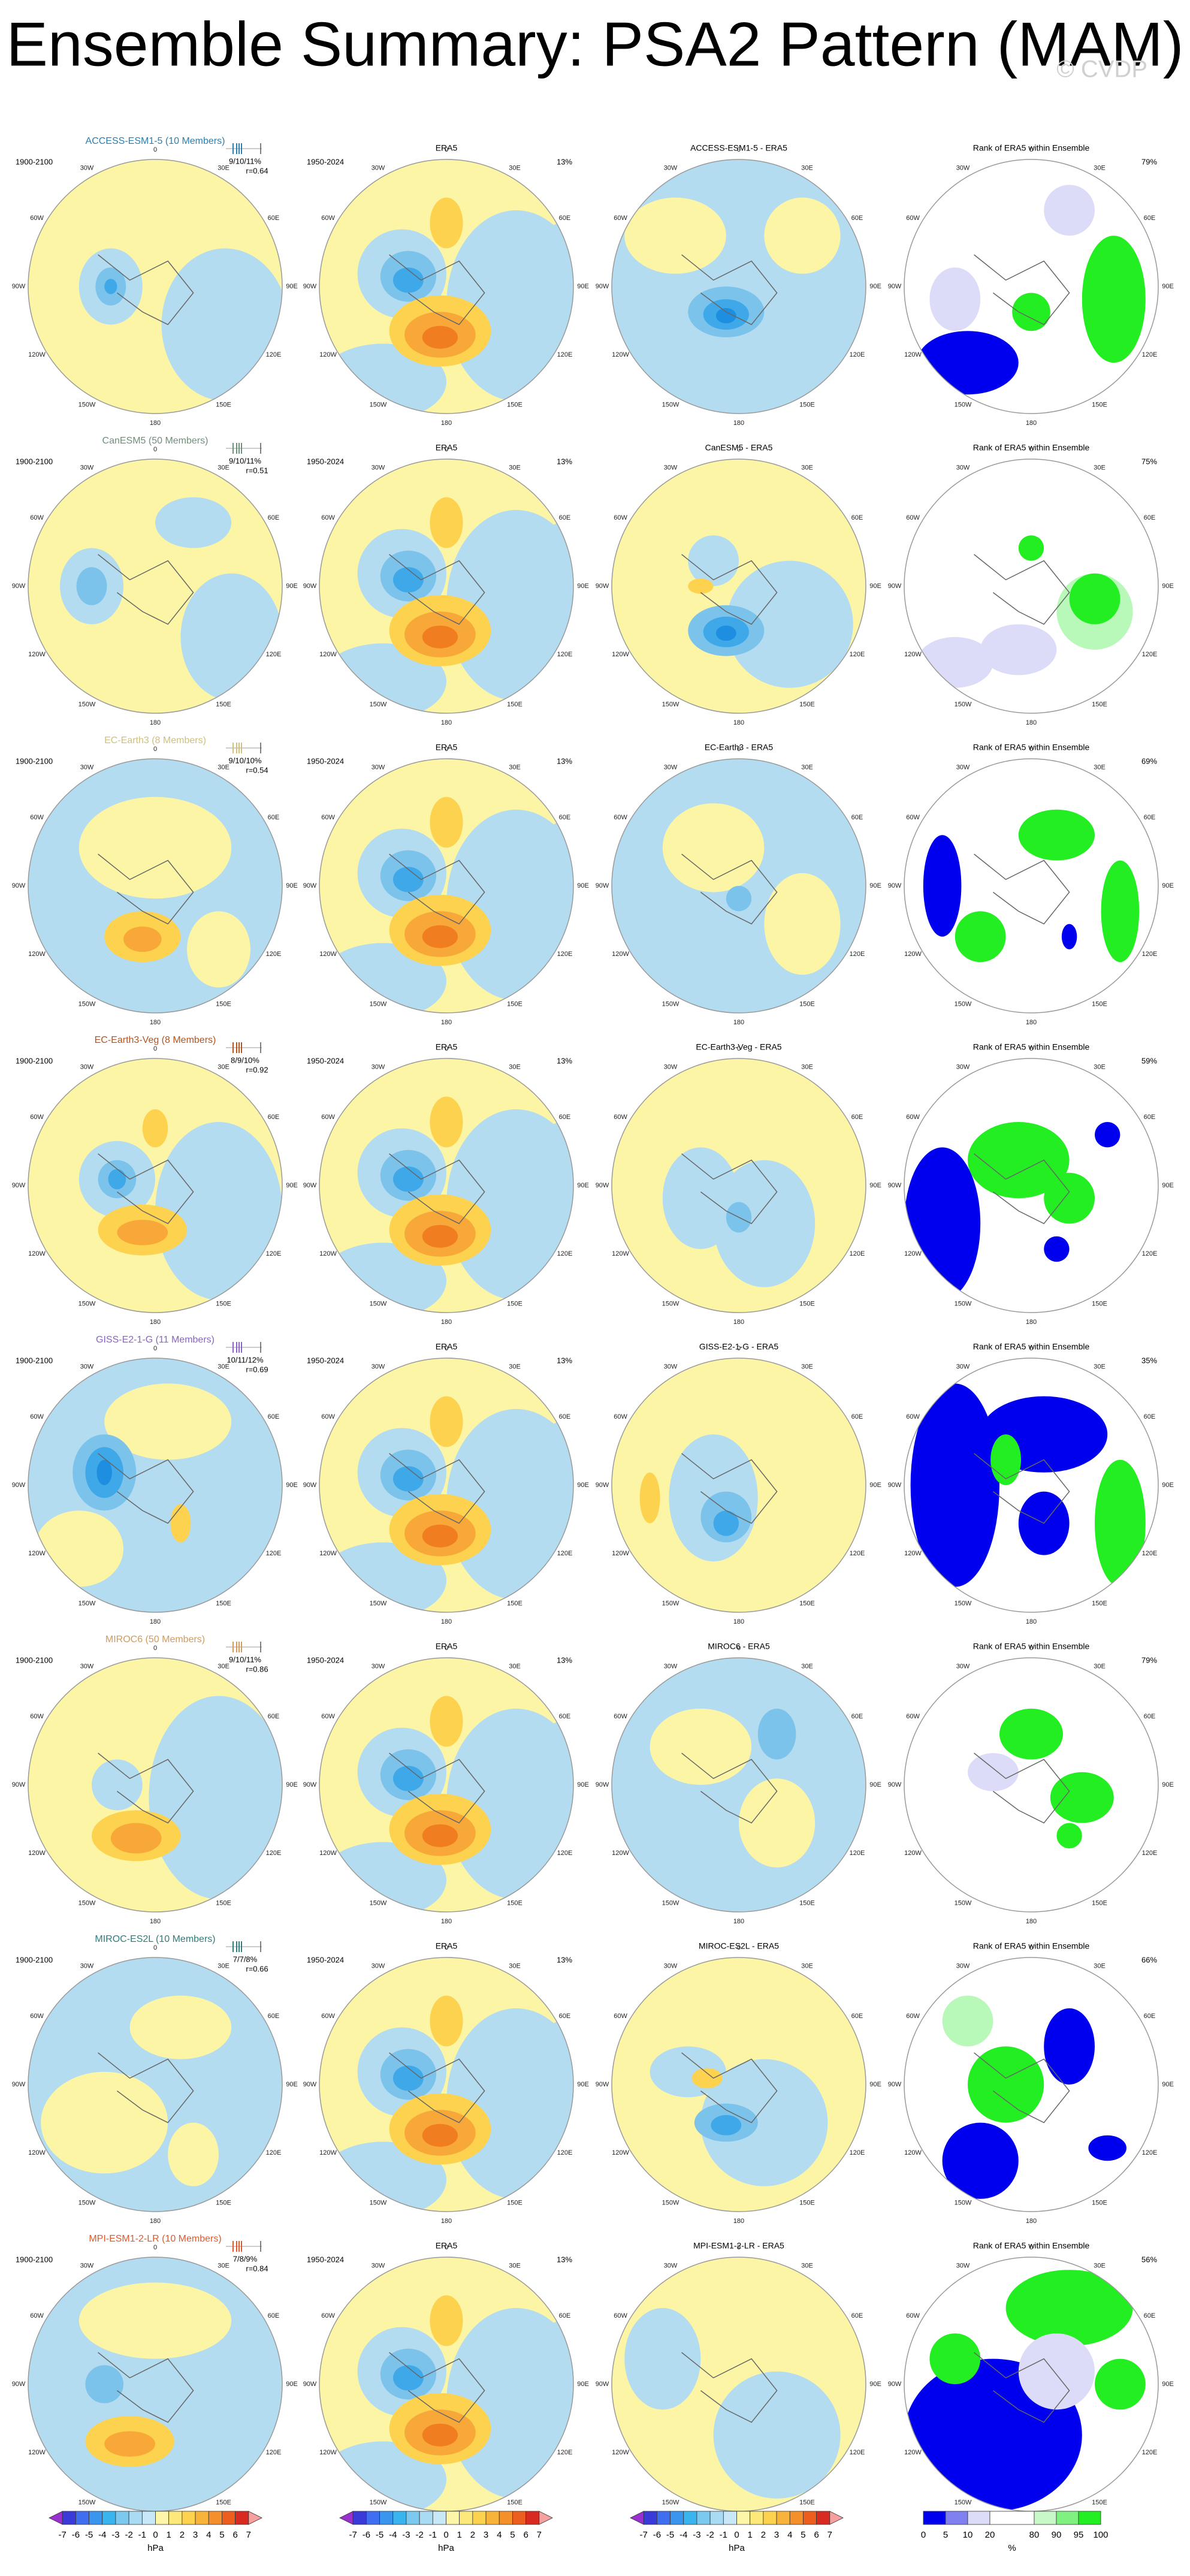 This screenshot has height=2576, width=1190. What do you see at coordinates (257, 770) in the screenshot?
I see `correlation-label: r=0.54` at bounding box center [257, 770].